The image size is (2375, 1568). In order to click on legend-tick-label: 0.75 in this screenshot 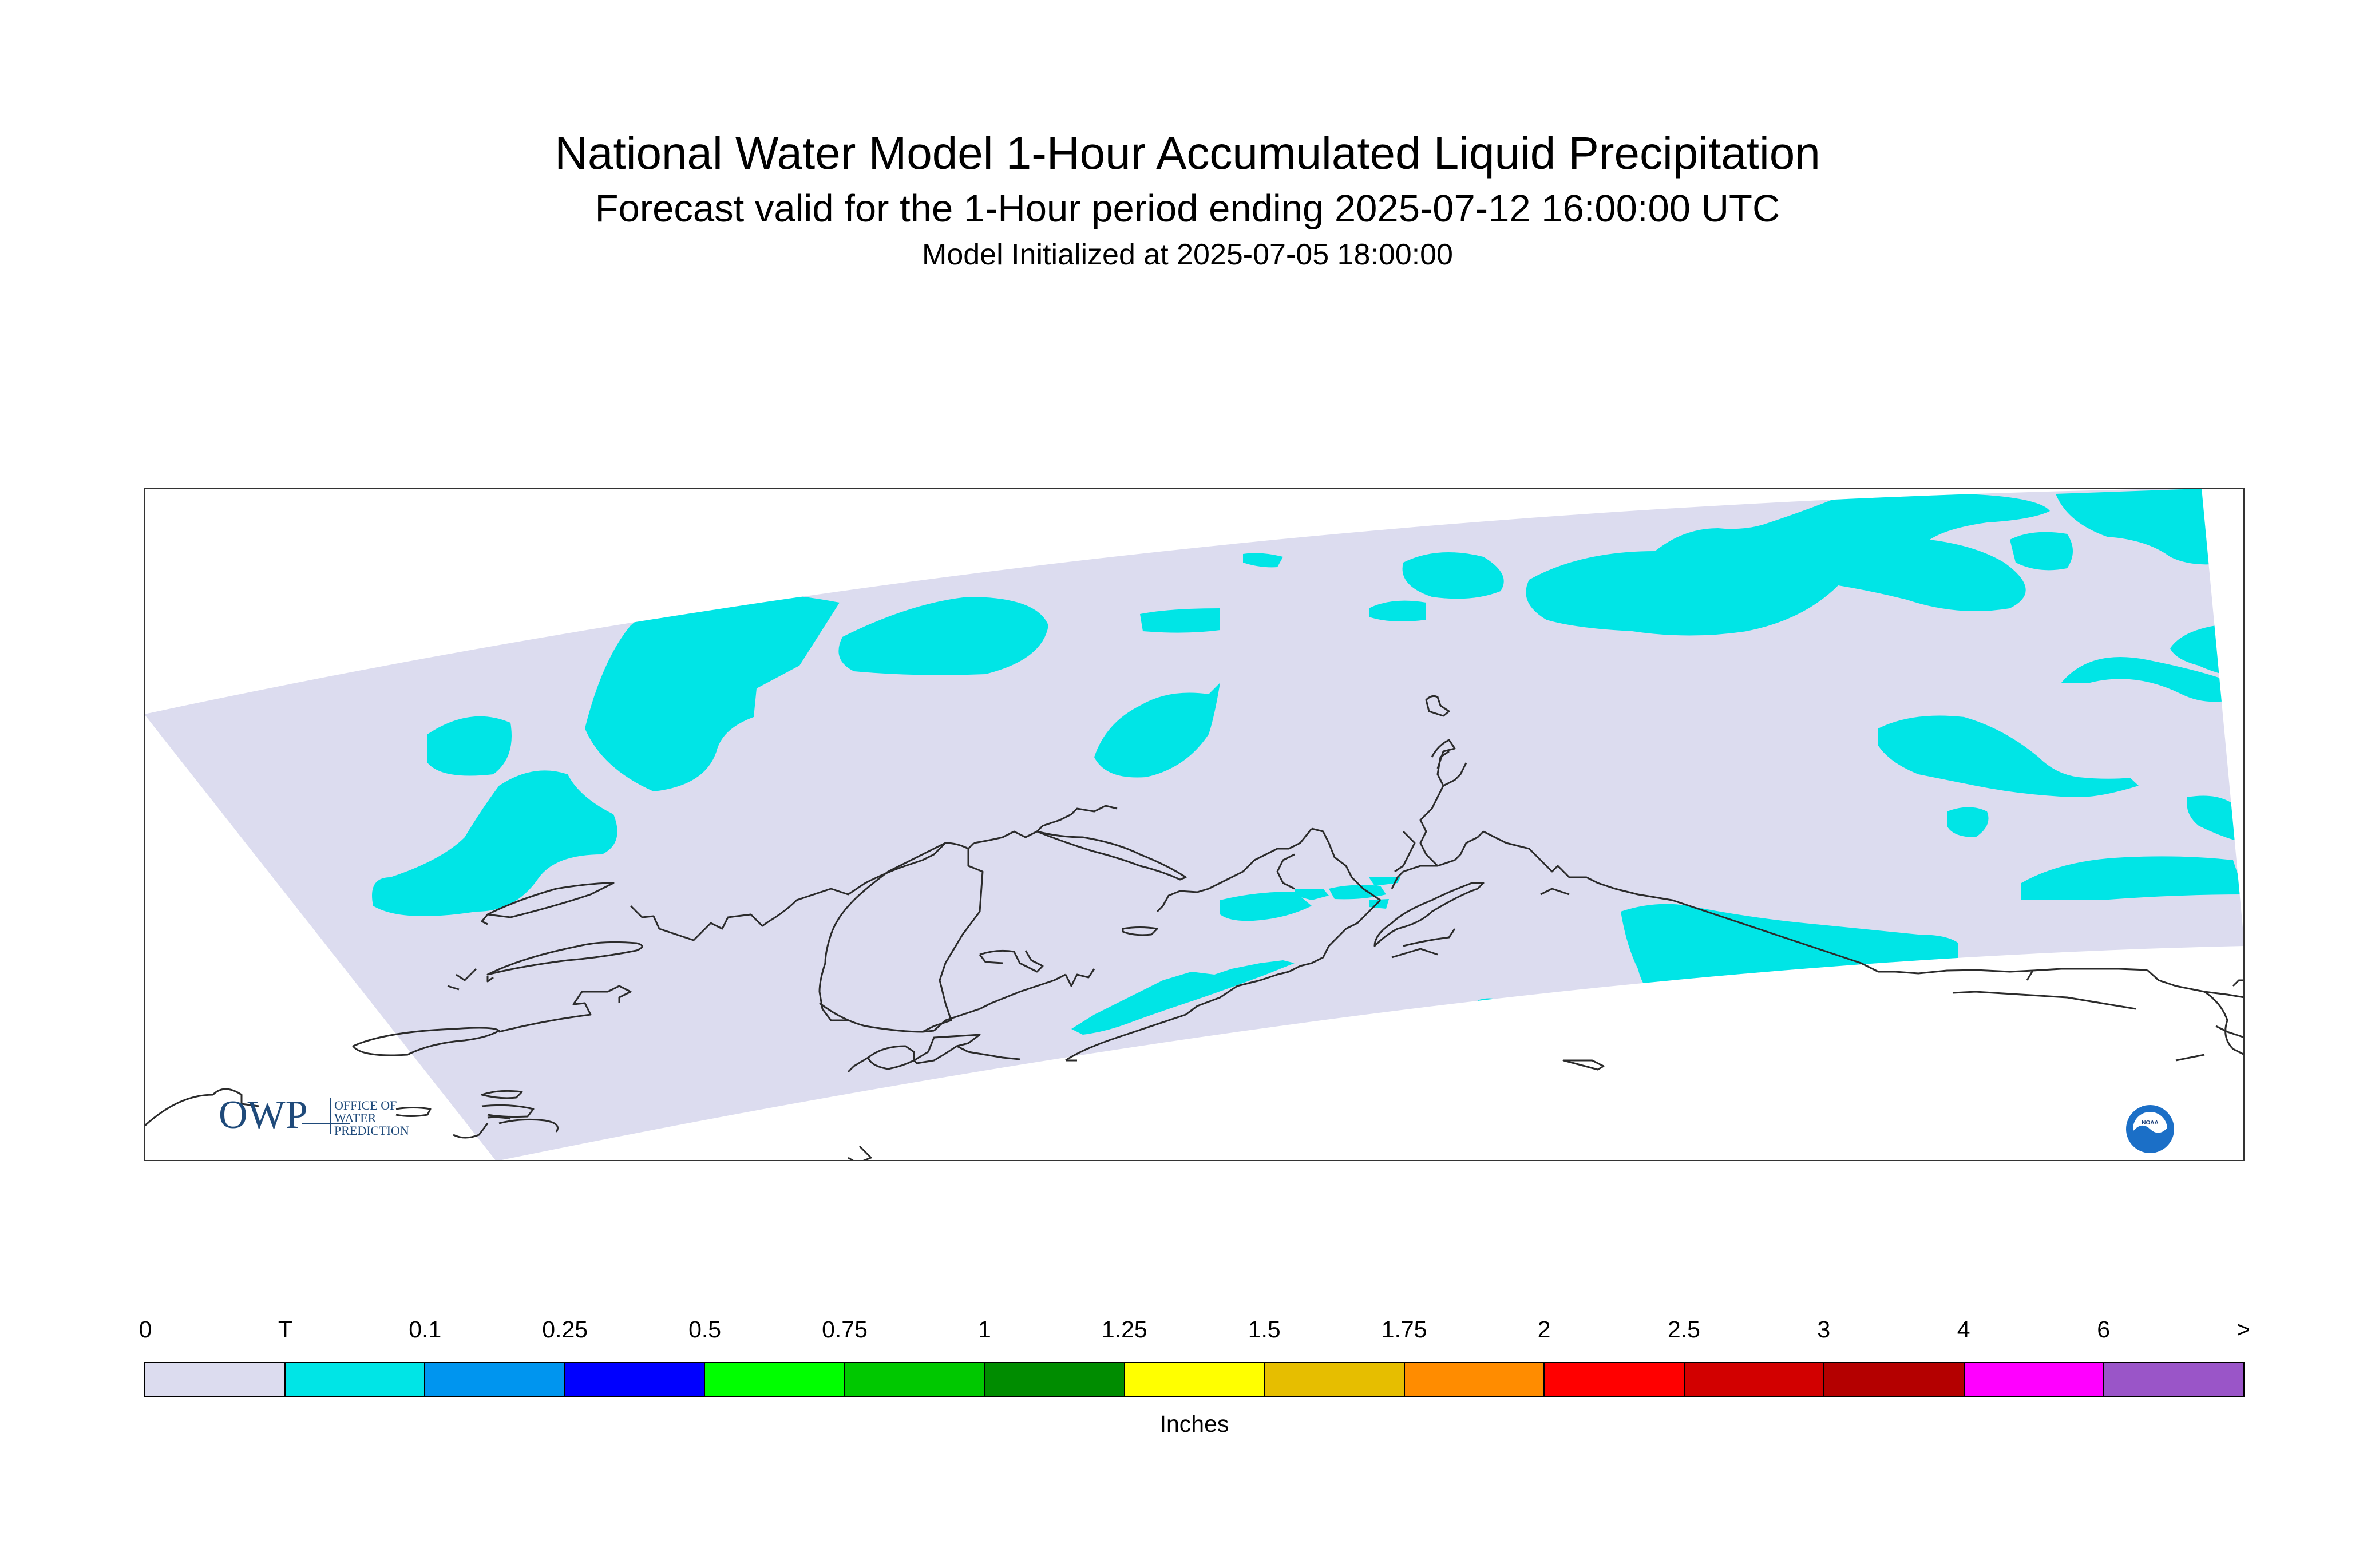, I will do `click(845, 1329)`.